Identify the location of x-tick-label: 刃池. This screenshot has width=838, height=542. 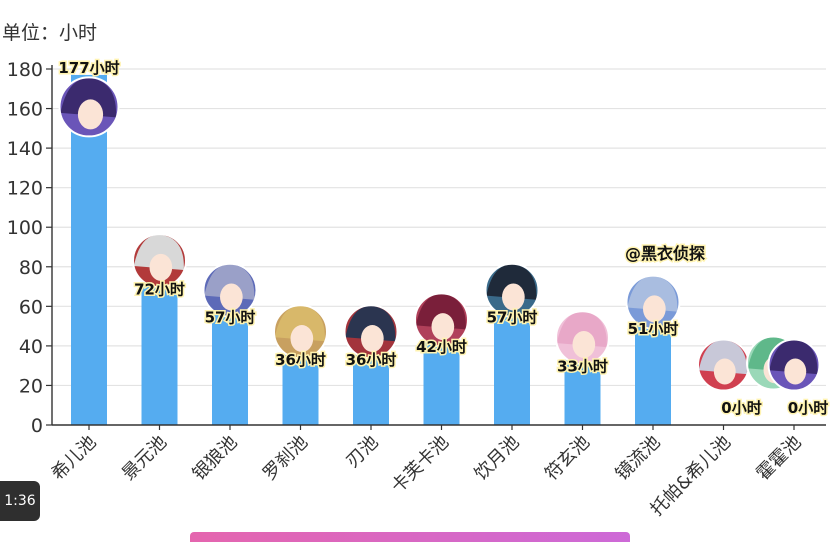
(362, 452).